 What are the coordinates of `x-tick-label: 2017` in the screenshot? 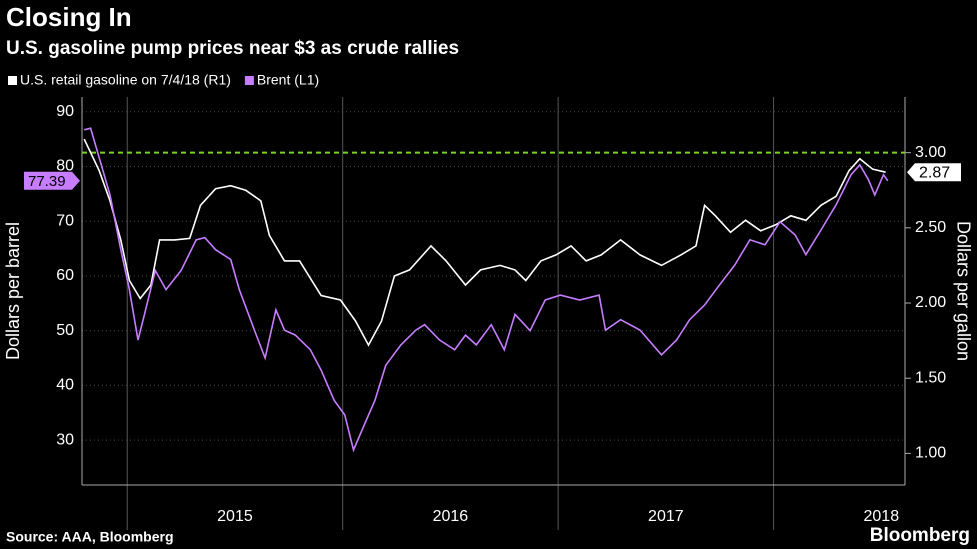 It's located at (666, 516).